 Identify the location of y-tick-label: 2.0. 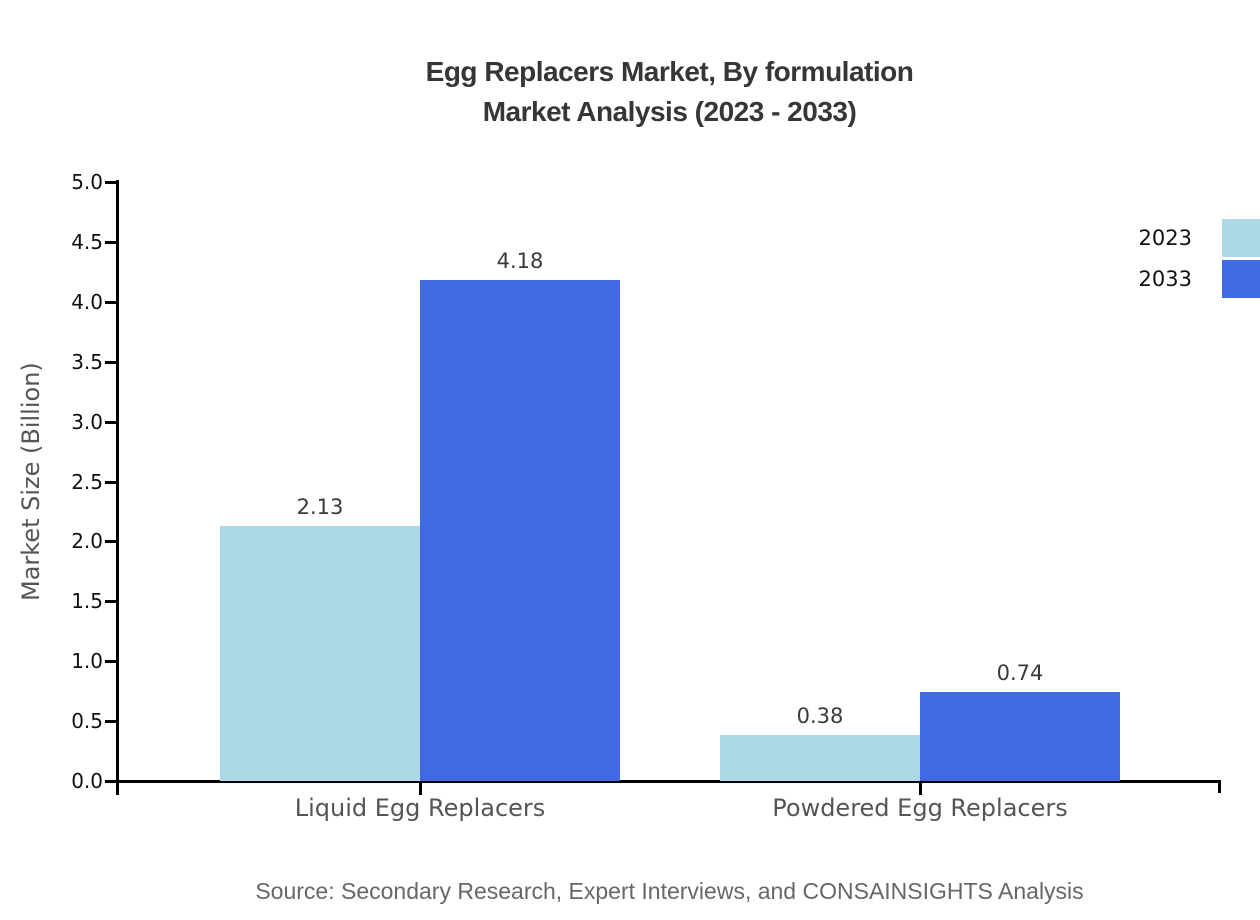
(87, 541).